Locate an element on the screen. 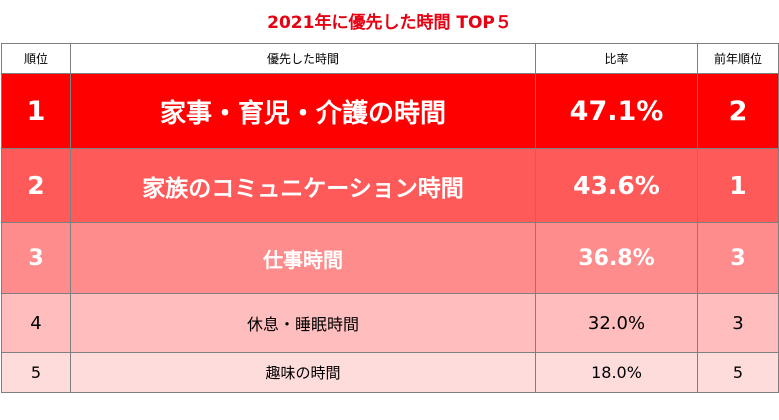 This screenshot has width=779, height=420. item-cell: 仕事時間 is located at coordinates (303, 258).